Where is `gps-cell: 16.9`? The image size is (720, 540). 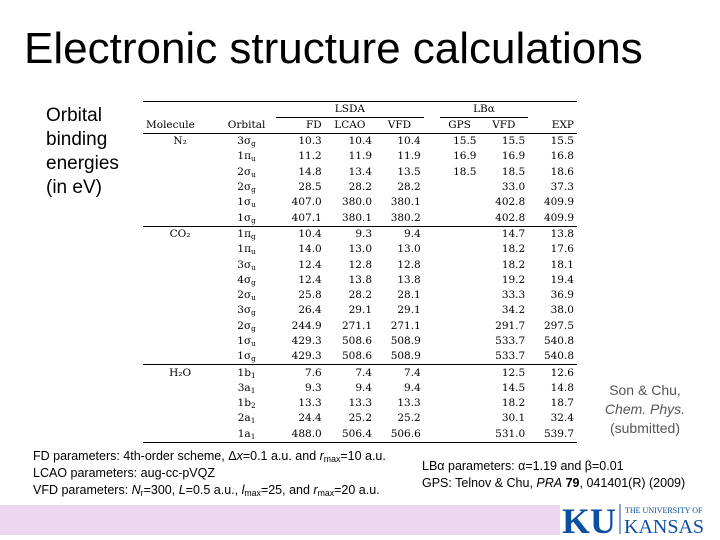 gps-cell: 16.9 is located at coordinates (465, 156).